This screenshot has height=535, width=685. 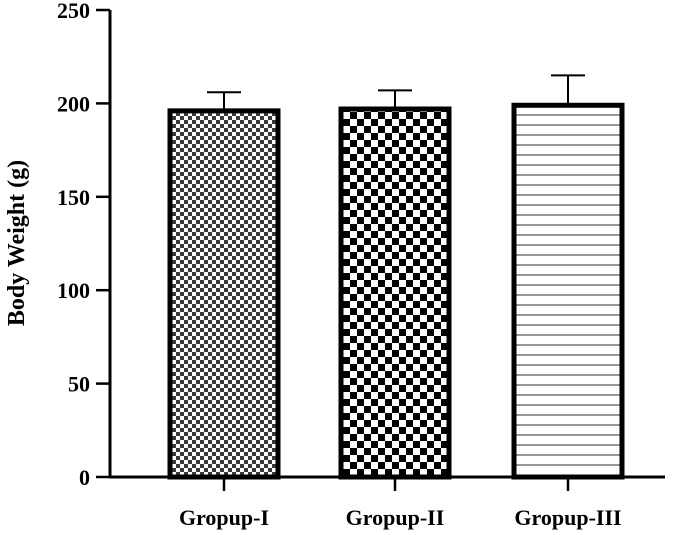 I want to click on y-tick-label-50: 50, so click(x=79, y=384).